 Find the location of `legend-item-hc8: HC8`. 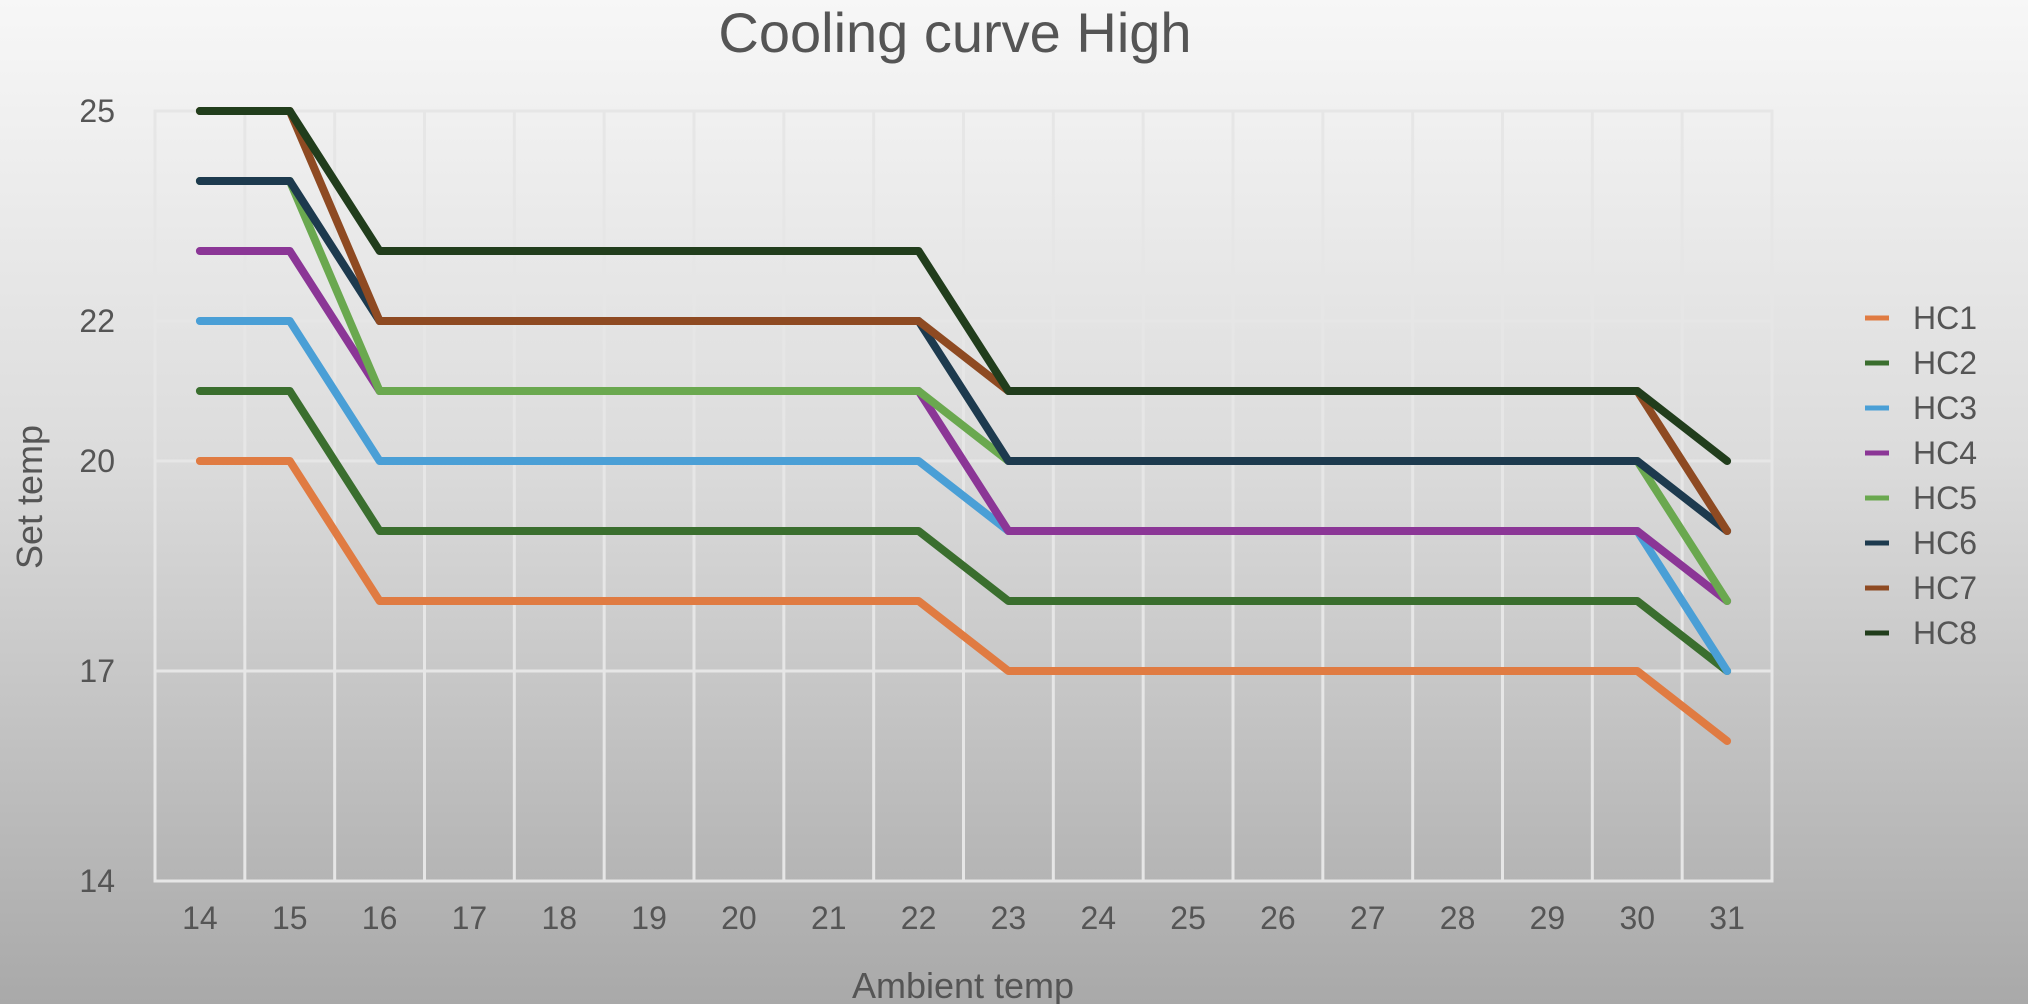

legend-item-hc8: HC8 is located at coordinates (1921, 633).